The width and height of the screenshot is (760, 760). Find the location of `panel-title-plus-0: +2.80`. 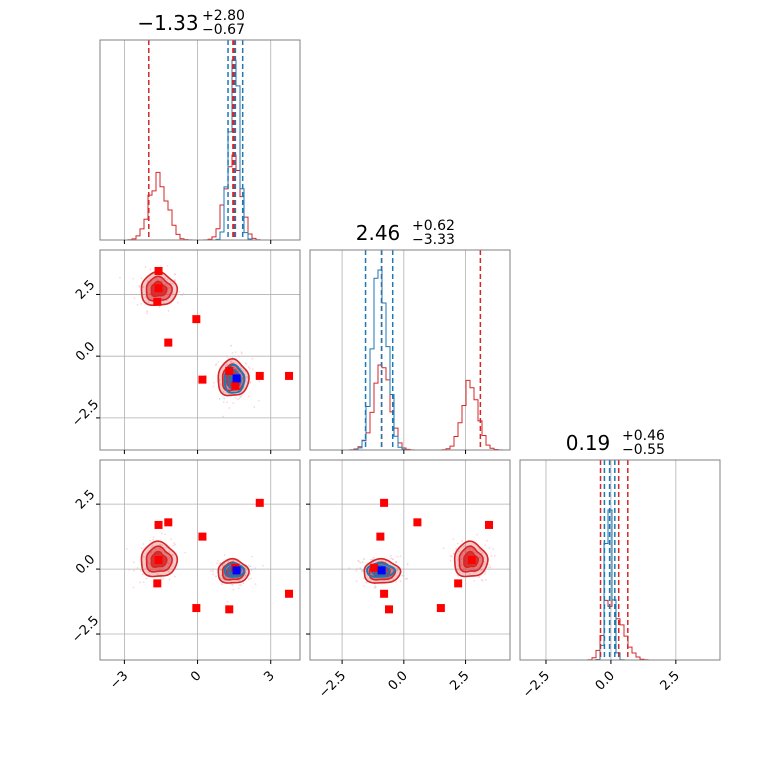

panel-title-plus-0: +2.80 is located at coordinates (223, 16).